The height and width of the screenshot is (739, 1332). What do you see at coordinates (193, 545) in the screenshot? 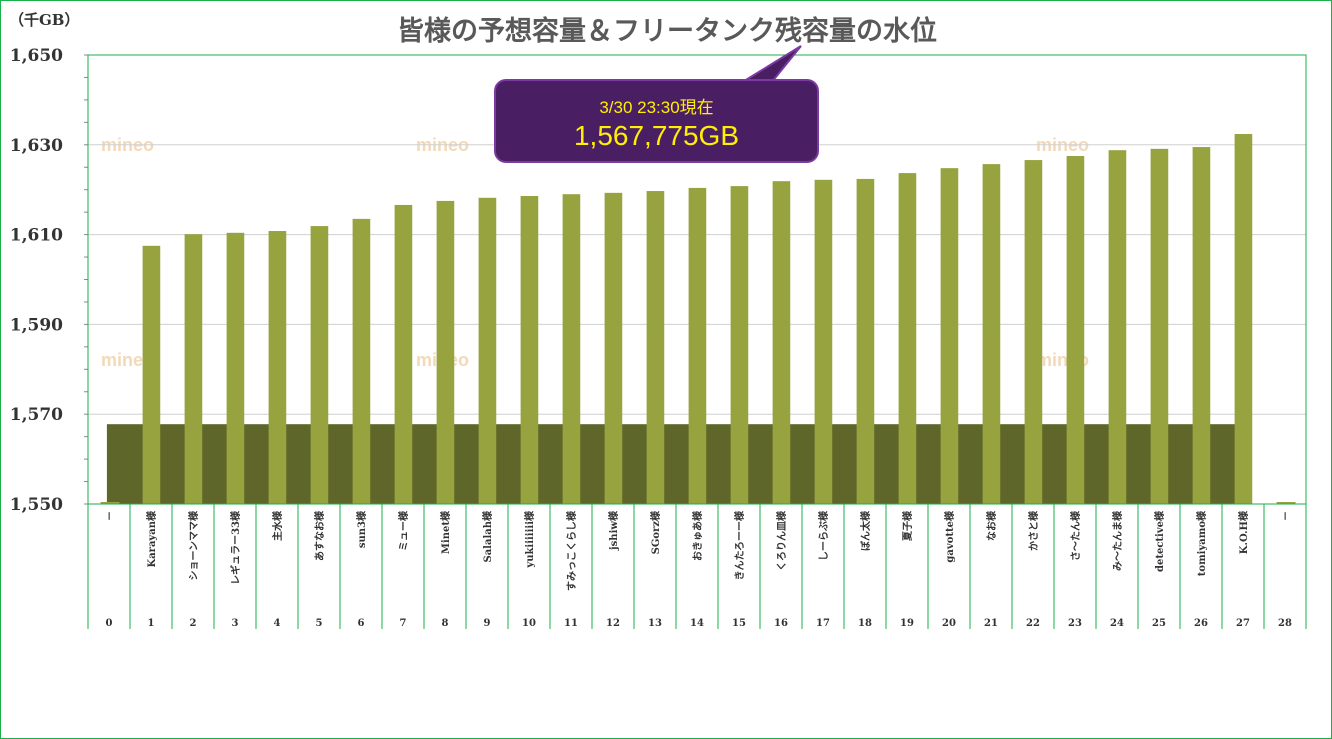
I see `category-label: ショーンママ様` at bounding box center [193, 545].